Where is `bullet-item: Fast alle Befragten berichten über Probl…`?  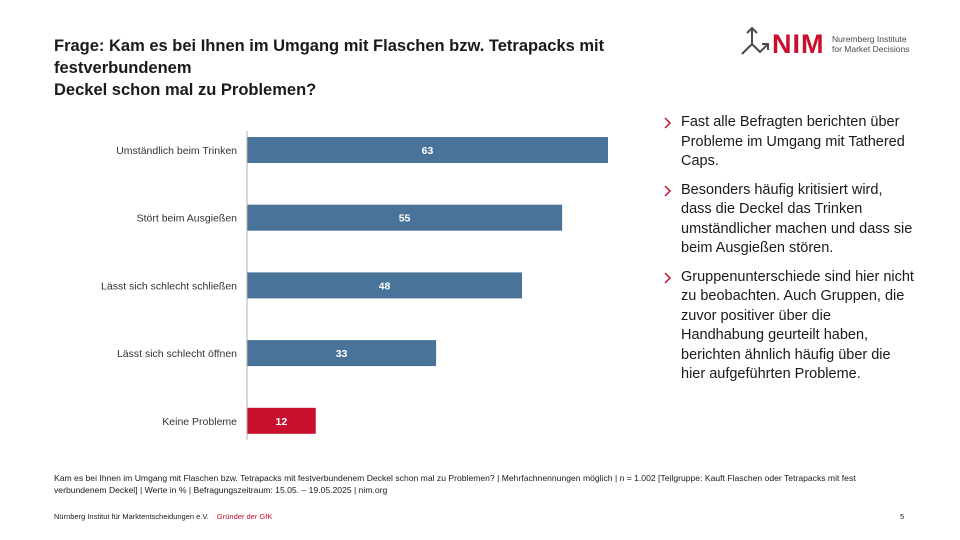
bullet-item: Fast alle Befragten berichten über Probl… is located at coordinates (789, 142).